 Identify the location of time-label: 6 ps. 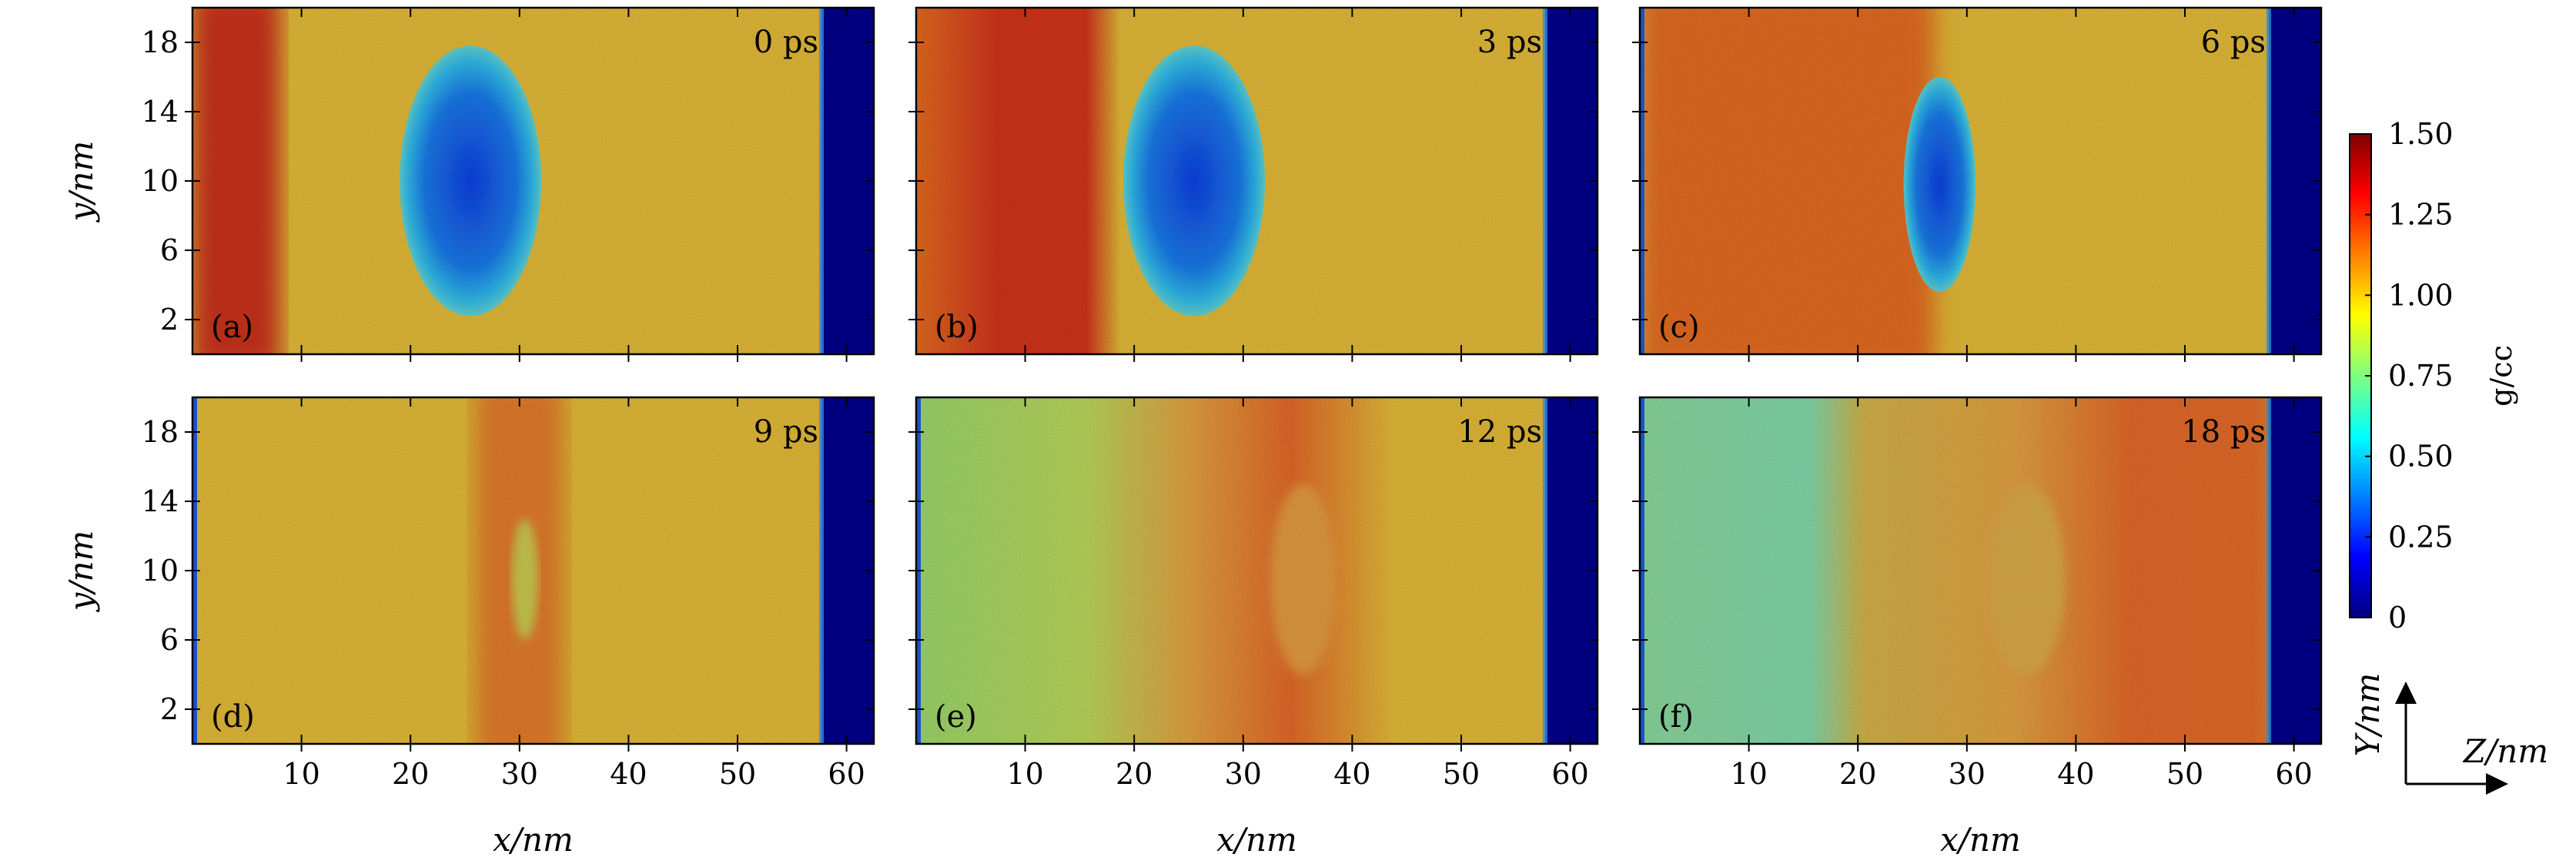
(2234, 42).